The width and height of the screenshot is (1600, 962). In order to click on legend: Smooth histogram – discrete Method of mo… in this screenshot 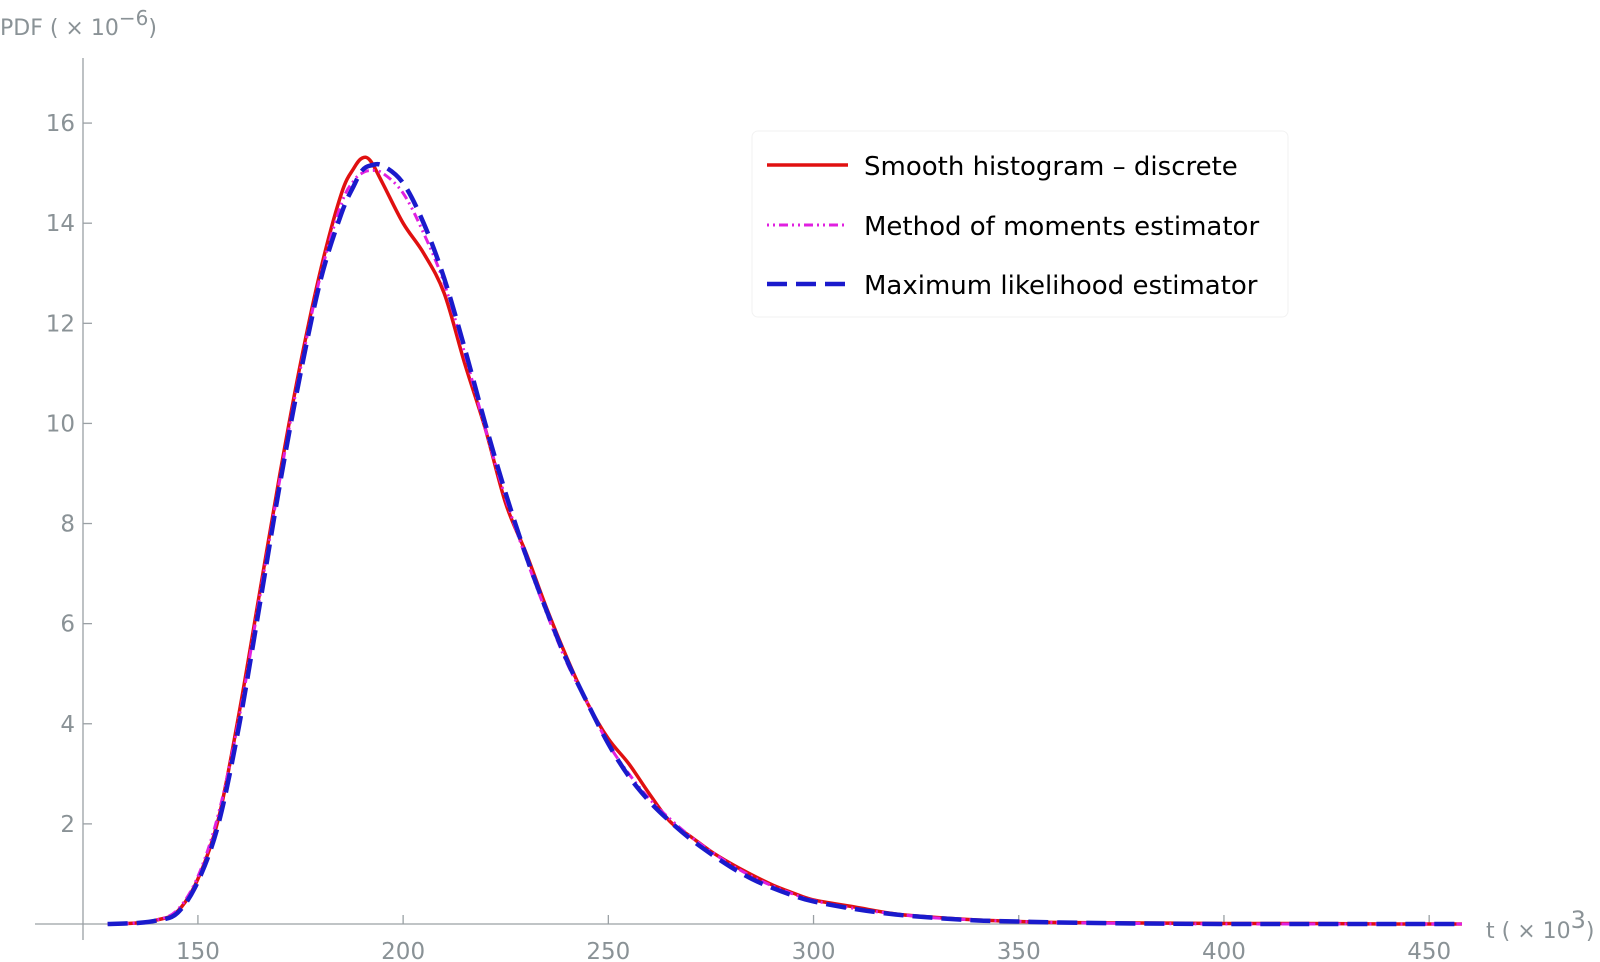, I will do `click(1020, 224)`.